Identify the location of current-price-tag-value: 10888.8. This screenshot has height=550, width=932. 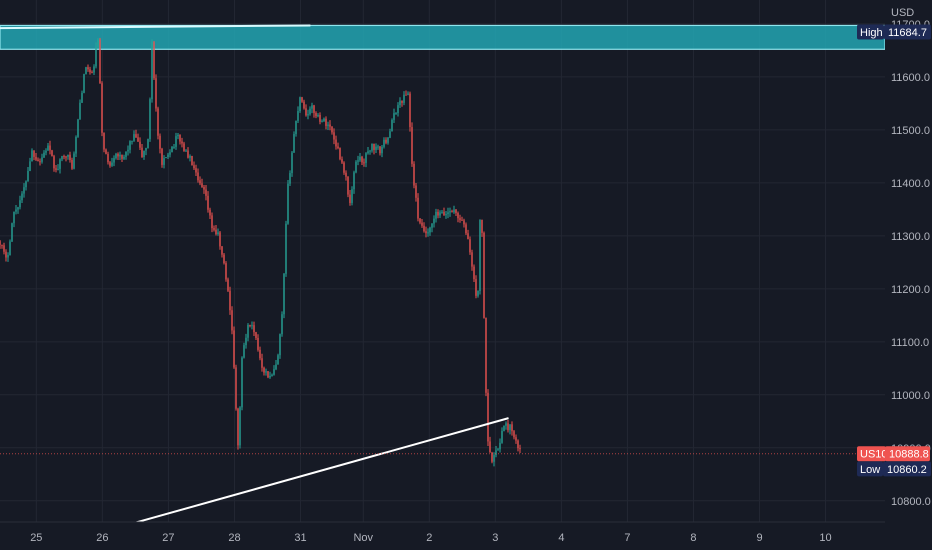
(909, 455).